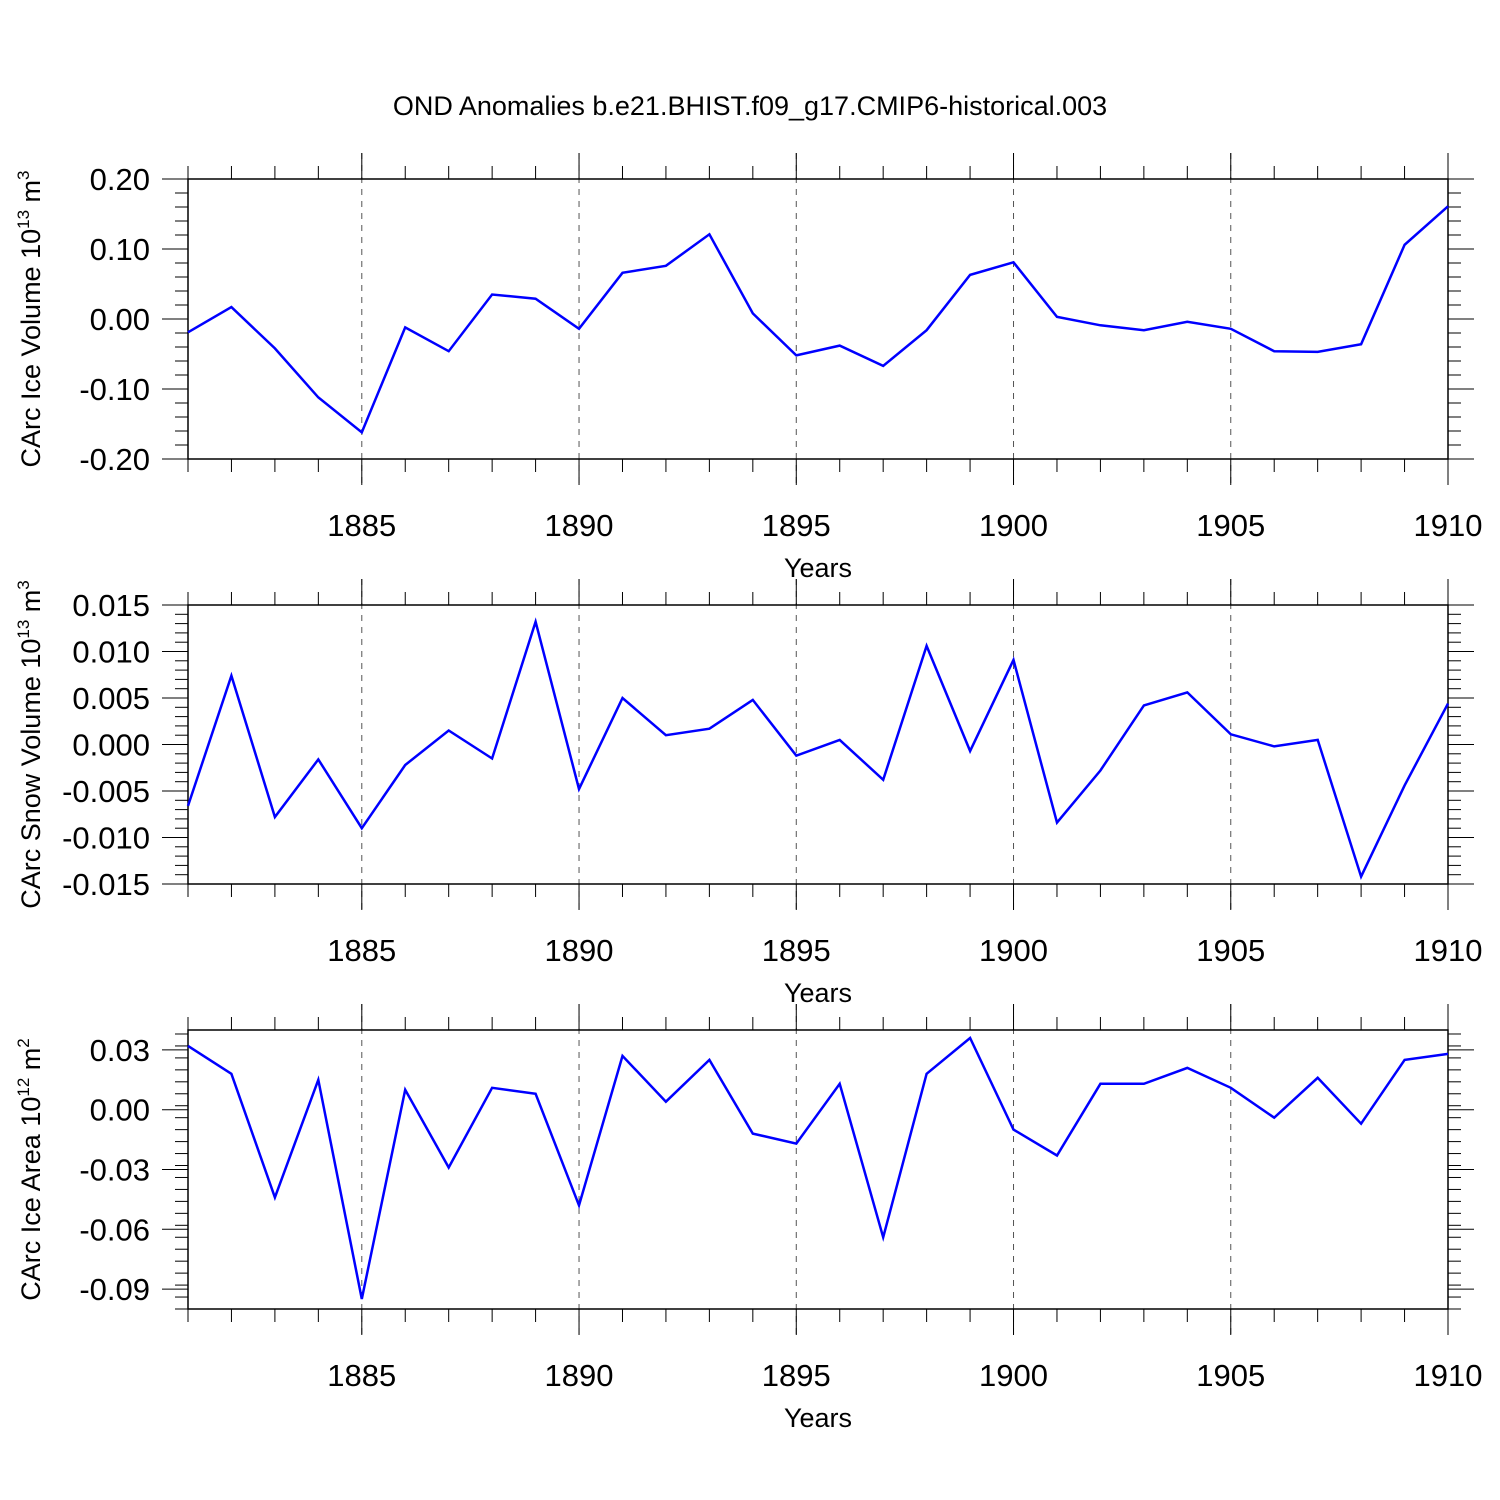 The height and width of the screenshot is (1500, 1500). Describe the element at coordinates (120, 1050) in the screenshot. I see `y-tick-label: 0.03` at that location.